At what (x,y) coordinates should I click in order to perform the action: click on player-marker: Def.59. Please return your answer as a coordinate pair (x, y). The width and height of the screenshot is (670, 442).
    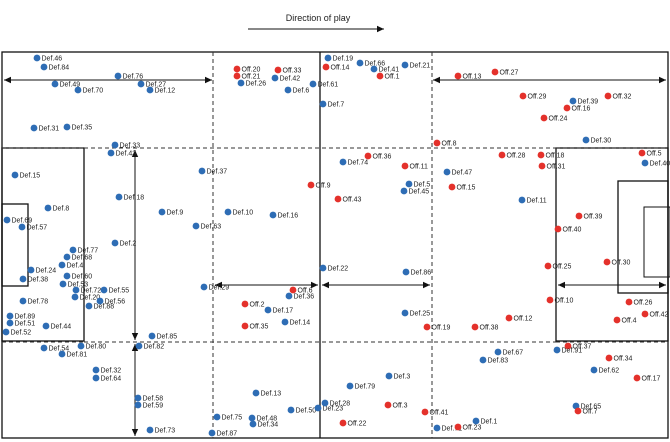
    Looking at the image, I should click on (149, 405).